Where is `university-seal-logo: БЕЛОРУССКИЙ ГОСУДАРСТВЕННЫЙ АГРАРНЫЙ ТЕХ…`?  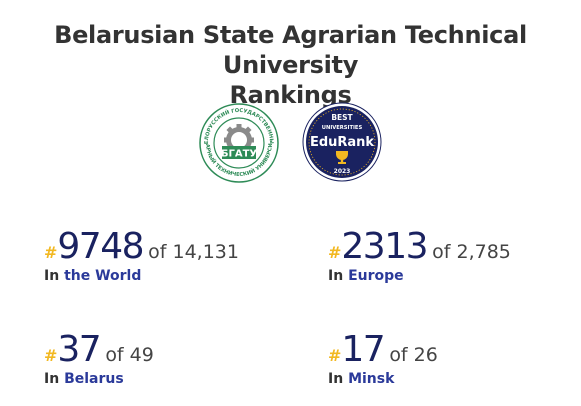
university-seal-logo: БЕЛОРУССКИЙ ГОСУДАРСТВЕННЫЙ АГРАРНЫЙ ТЕХ… is located at coordinates (238, 142).